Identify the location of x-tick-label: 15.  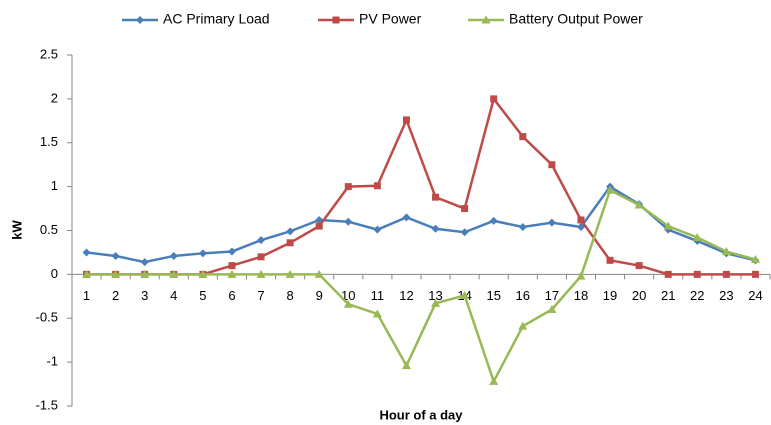
(493, 295).